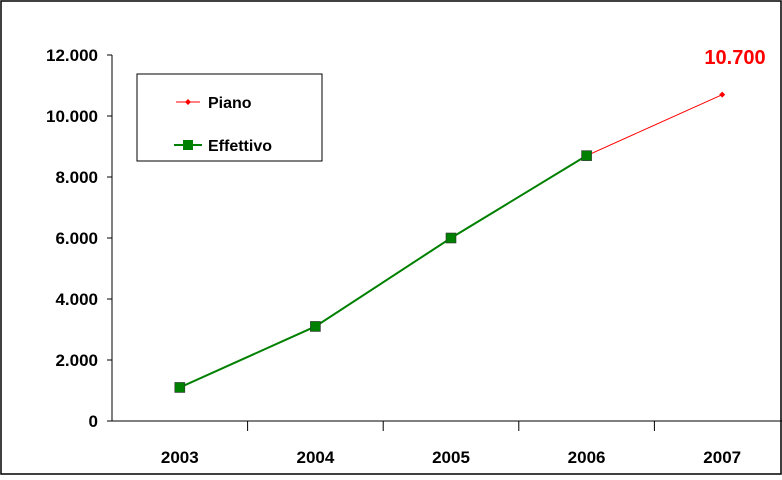 This screenshot has height=480, width=782. What do you see at coordinates (447, 443) in the screenshot?
I see `x-axis: 2003 2004 2005 2006 2007` at bounding box center [447, 443].